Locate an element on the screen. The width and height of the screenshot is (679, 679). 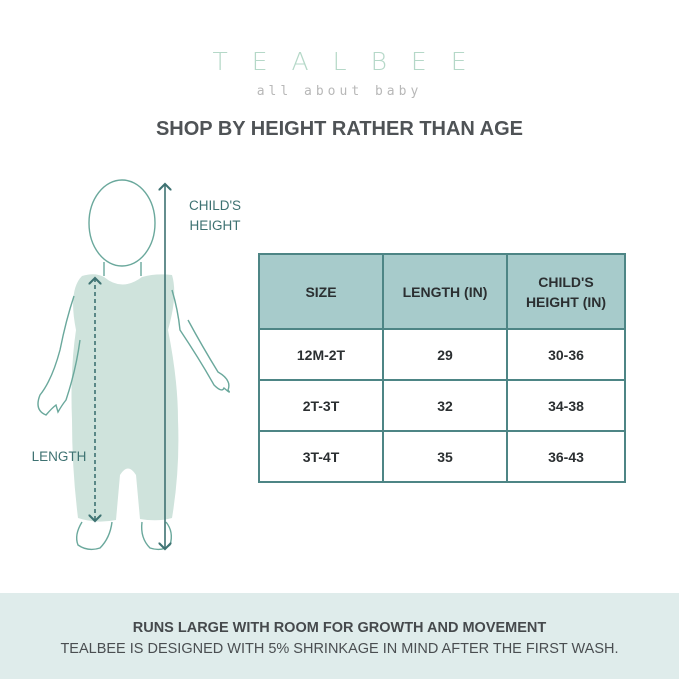
cell-length: 29 is located at coordinates (445, 354).